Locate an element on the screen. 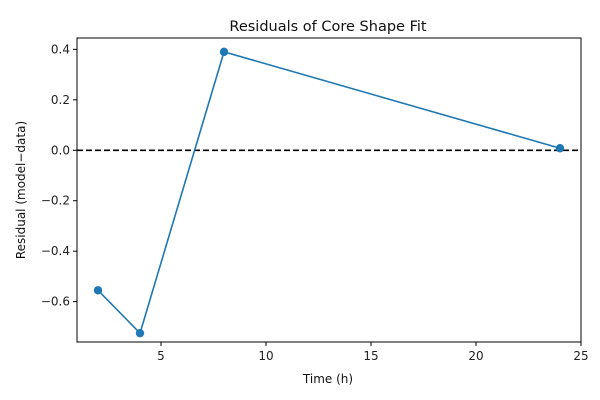 Image resolution: width=600 pixels, height=400 pixels. y-tick-label-2: −0.2 is located at coordinates (55, 201).